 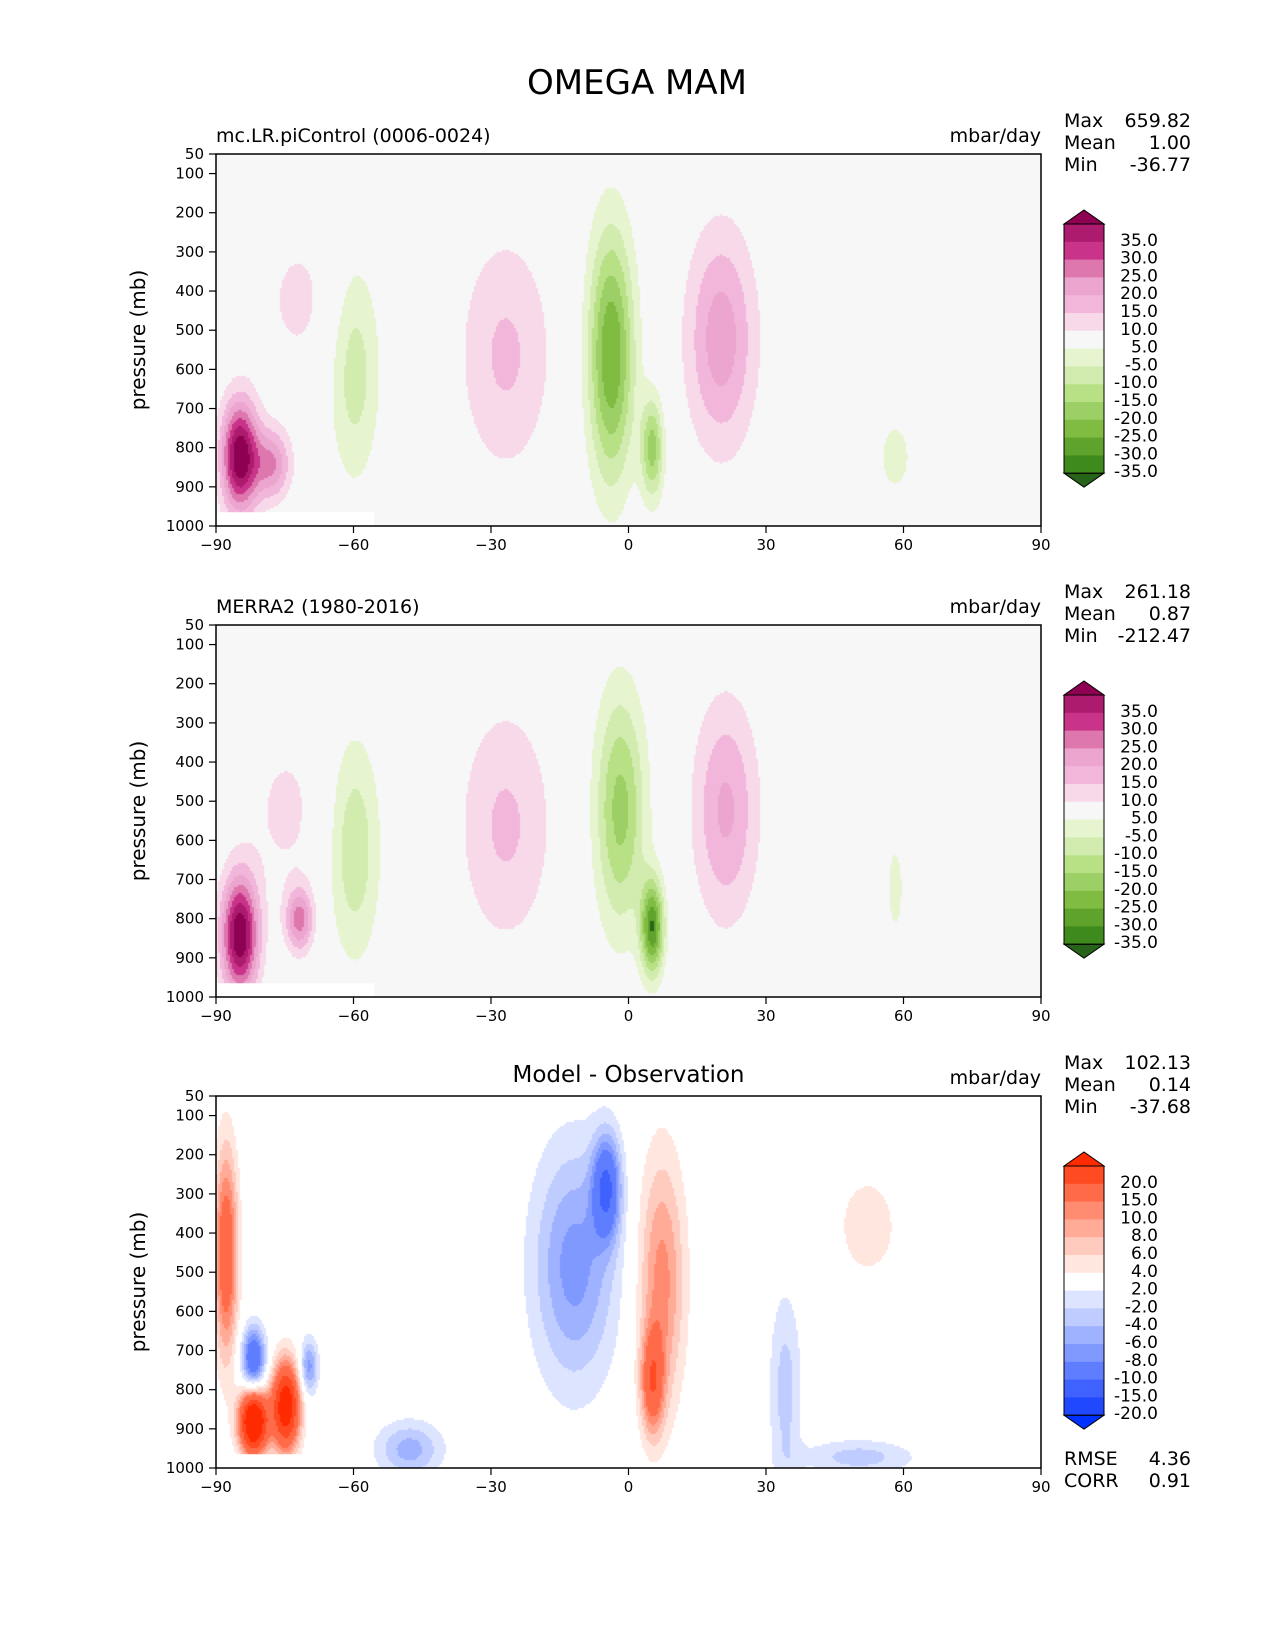 I want to click on stat-min-value: -212.47, so click(x=1154, y=636).